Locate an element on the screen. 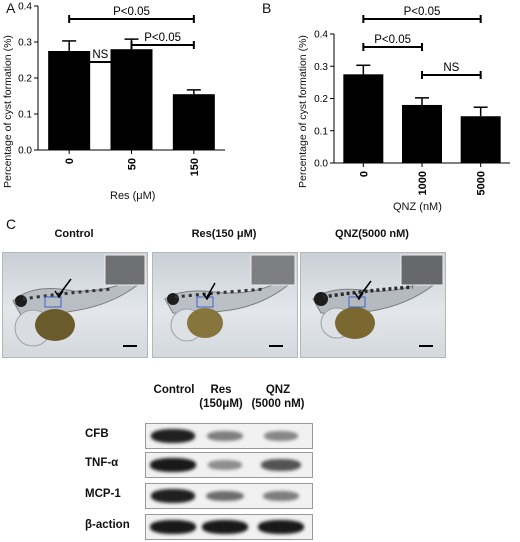 The width and height of the screenshot is (520, 542). blot-lane-label-qnz: QNZ (5000 nM) is located at coordinates (278, 397).